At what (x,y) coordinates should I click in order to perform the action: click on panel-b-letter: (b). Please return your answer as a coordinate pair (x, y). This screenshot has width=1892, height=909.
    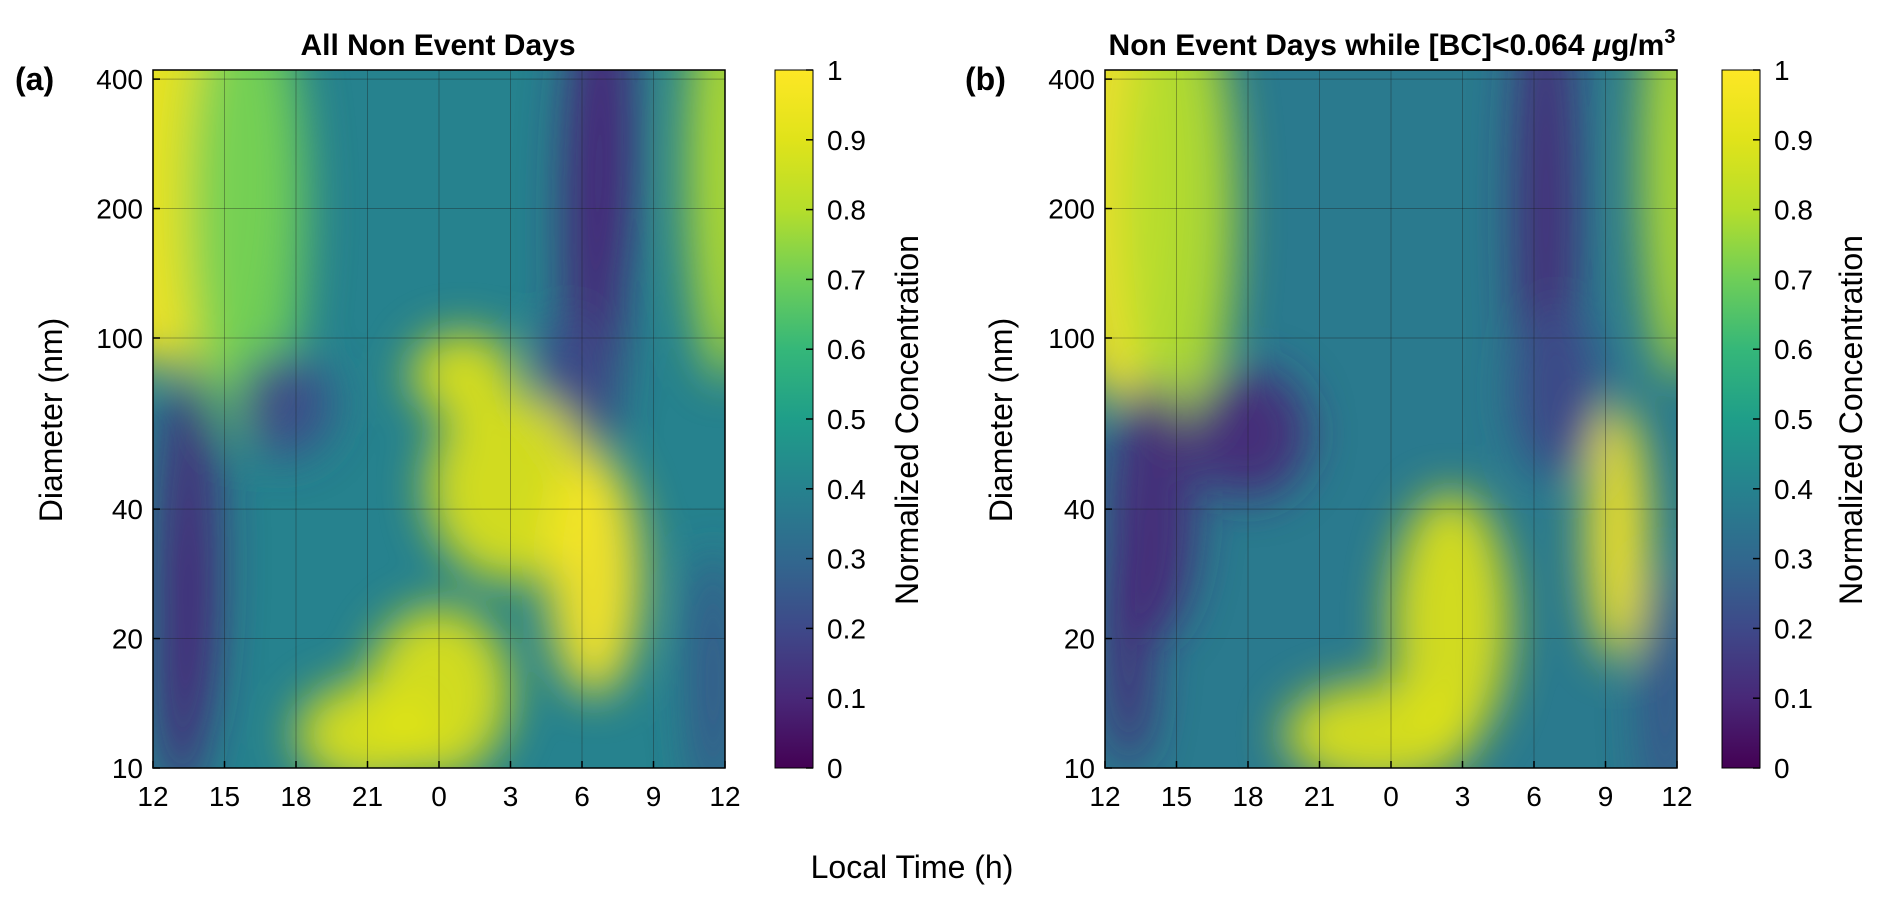
    Looking at the image, I should click on (985, 79).